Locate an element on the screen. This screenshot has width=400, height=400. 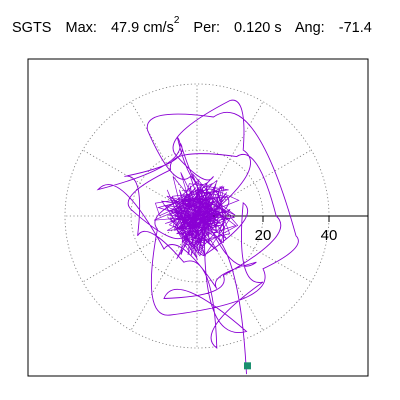
end-marker-square is located at coordinates (247, 366).